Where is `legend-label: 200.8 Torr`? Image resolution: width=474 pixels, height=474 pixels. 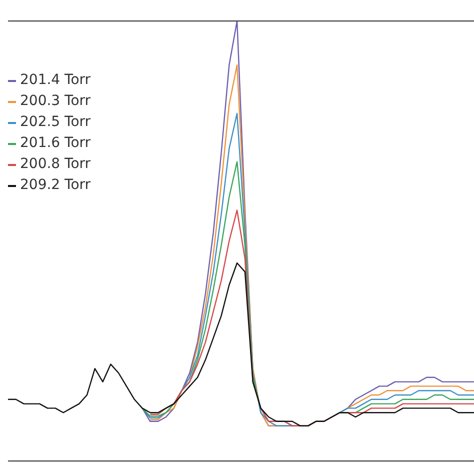 legend-label: 200.8 Torr is located at coordinates (55, 164).